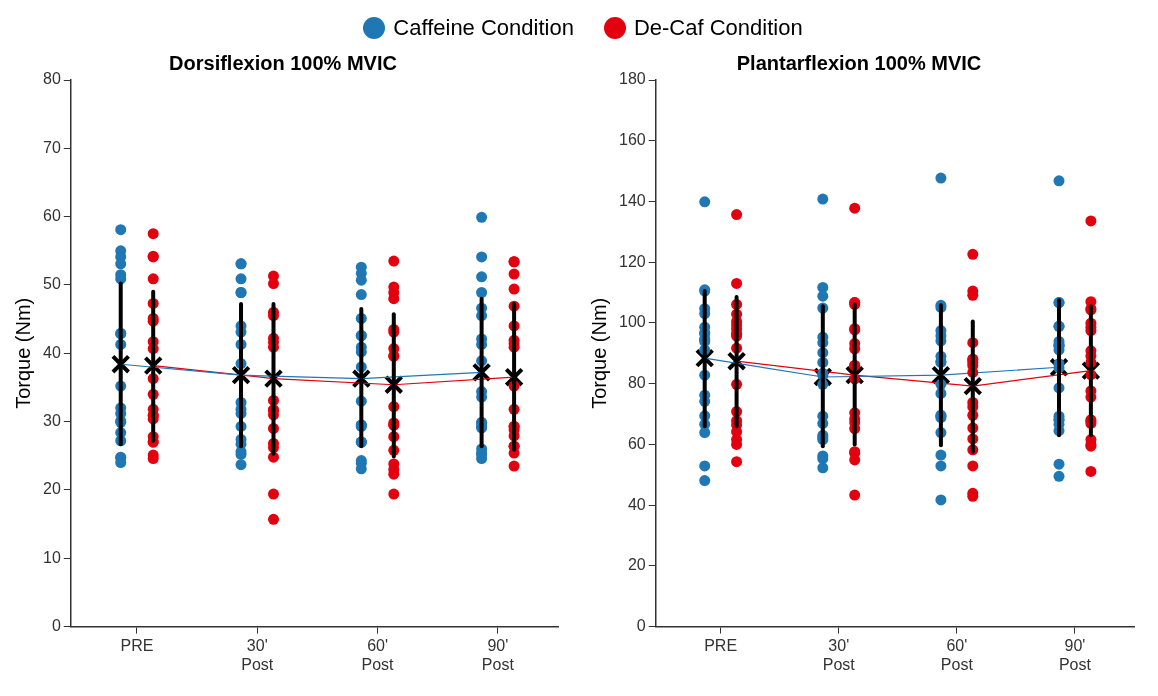 This screenshot has width=1158, height=696. Describe the element at coordinates (52, 147) in the screenshot. I see `y-tick-label: 70` at that location.